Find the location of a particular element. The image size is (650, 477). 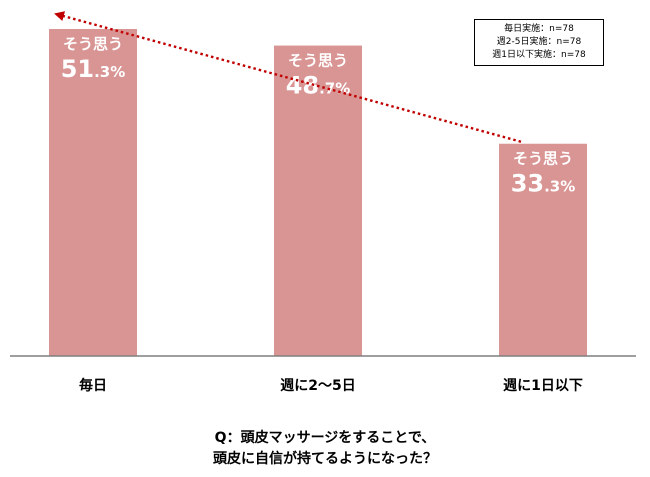

x-tick-label-1: 週に2〜5日 is located at coordinates (317, 386).